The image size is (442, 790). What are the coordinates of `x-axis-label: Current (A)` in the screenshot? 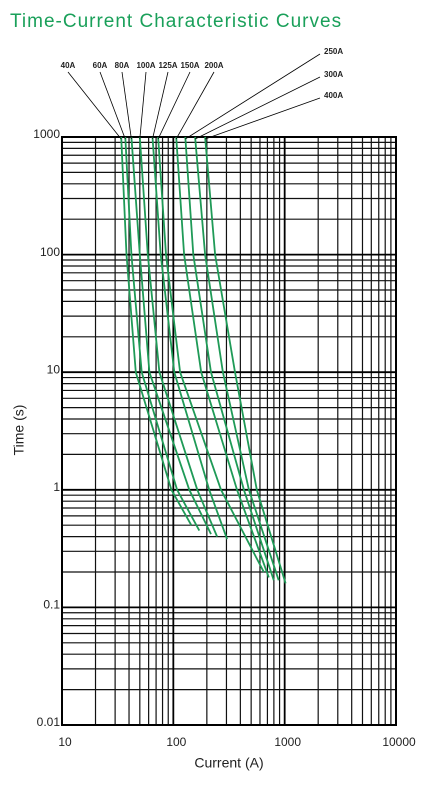 It's located at (228, 763).